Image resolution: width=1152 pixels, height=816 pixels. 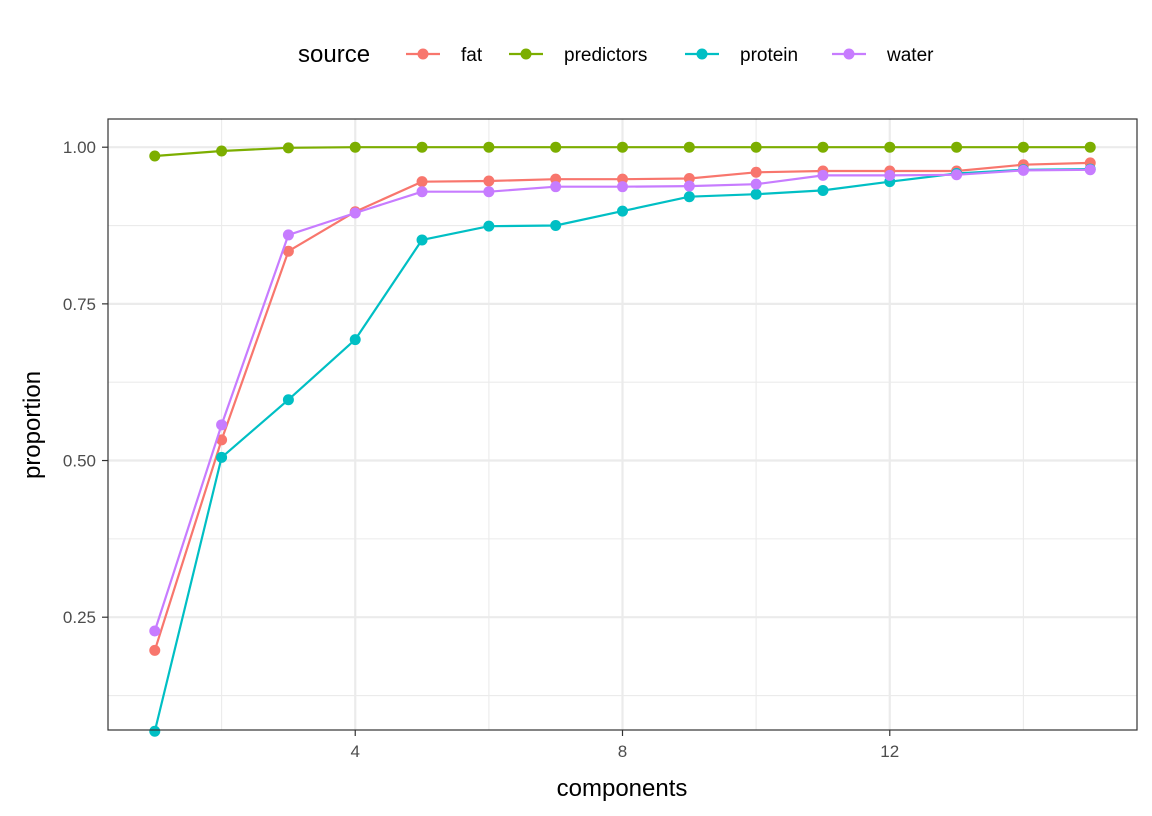 What do you see at coordinates (79, 461) in the screenshot?
I see `y-tick-label: 0.50` at bounding box center [79, 461].